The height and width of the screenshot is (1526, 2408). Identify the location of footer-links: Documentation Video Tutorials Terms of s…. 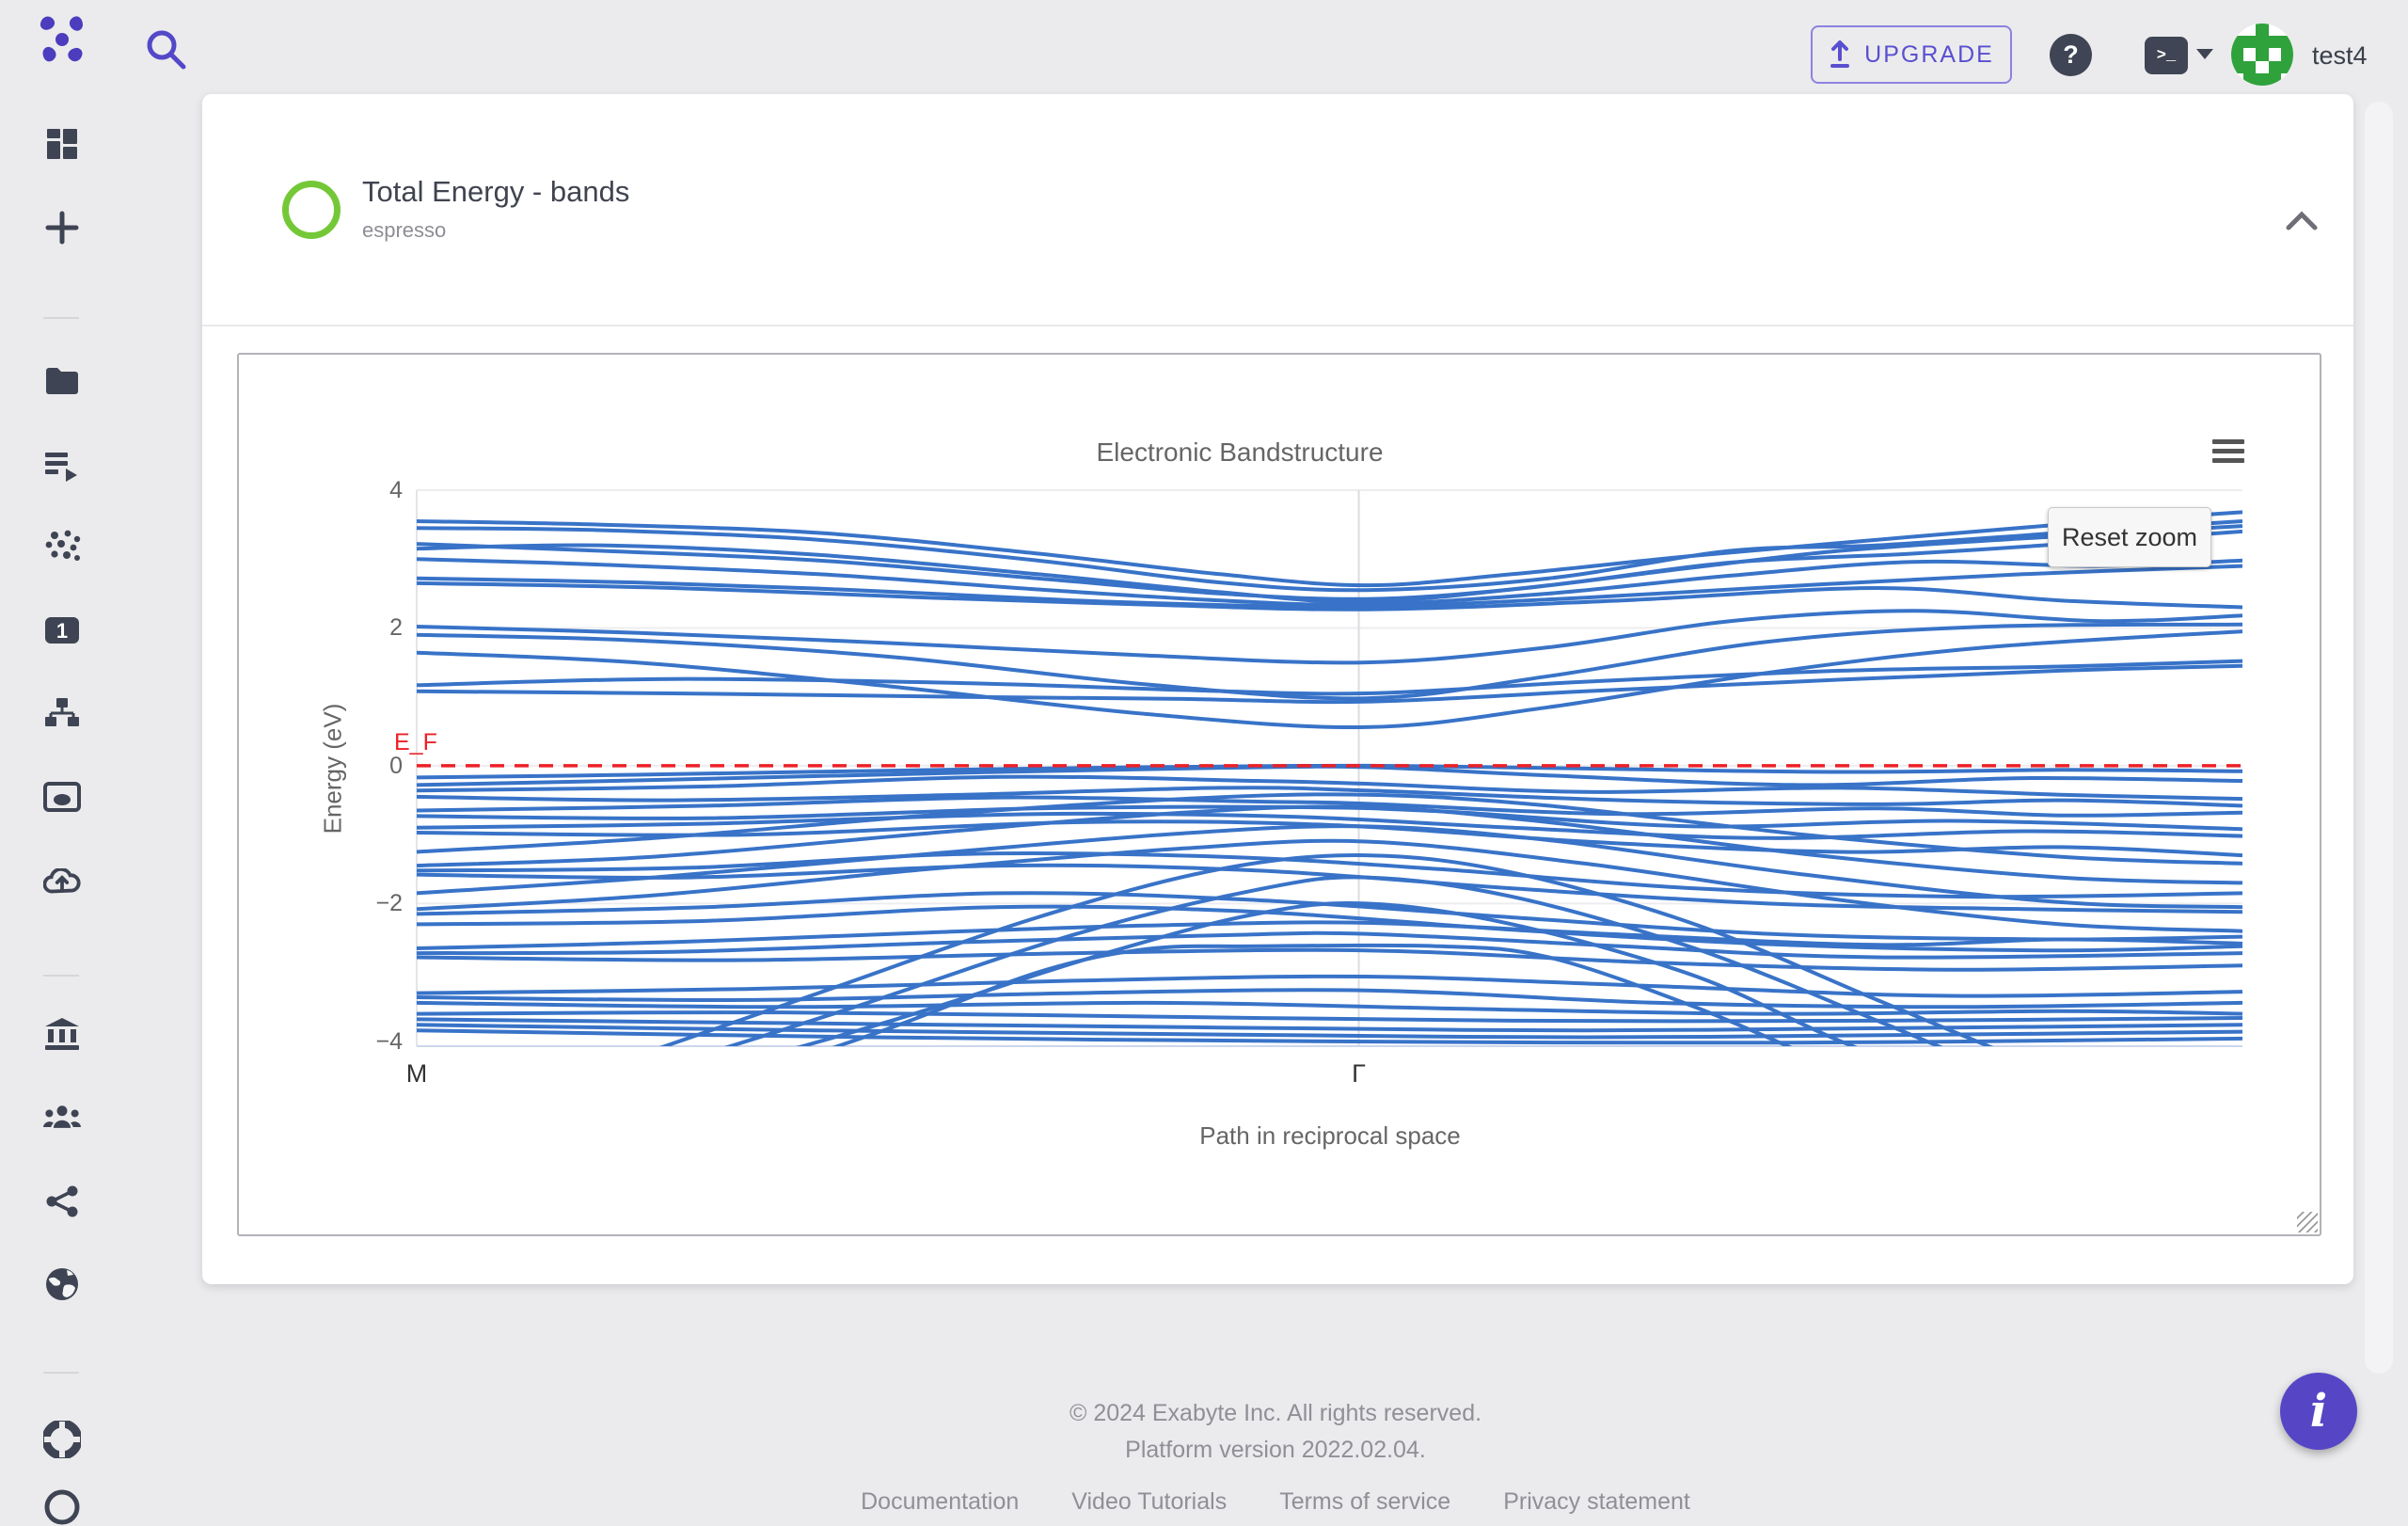
(1240, 1502).